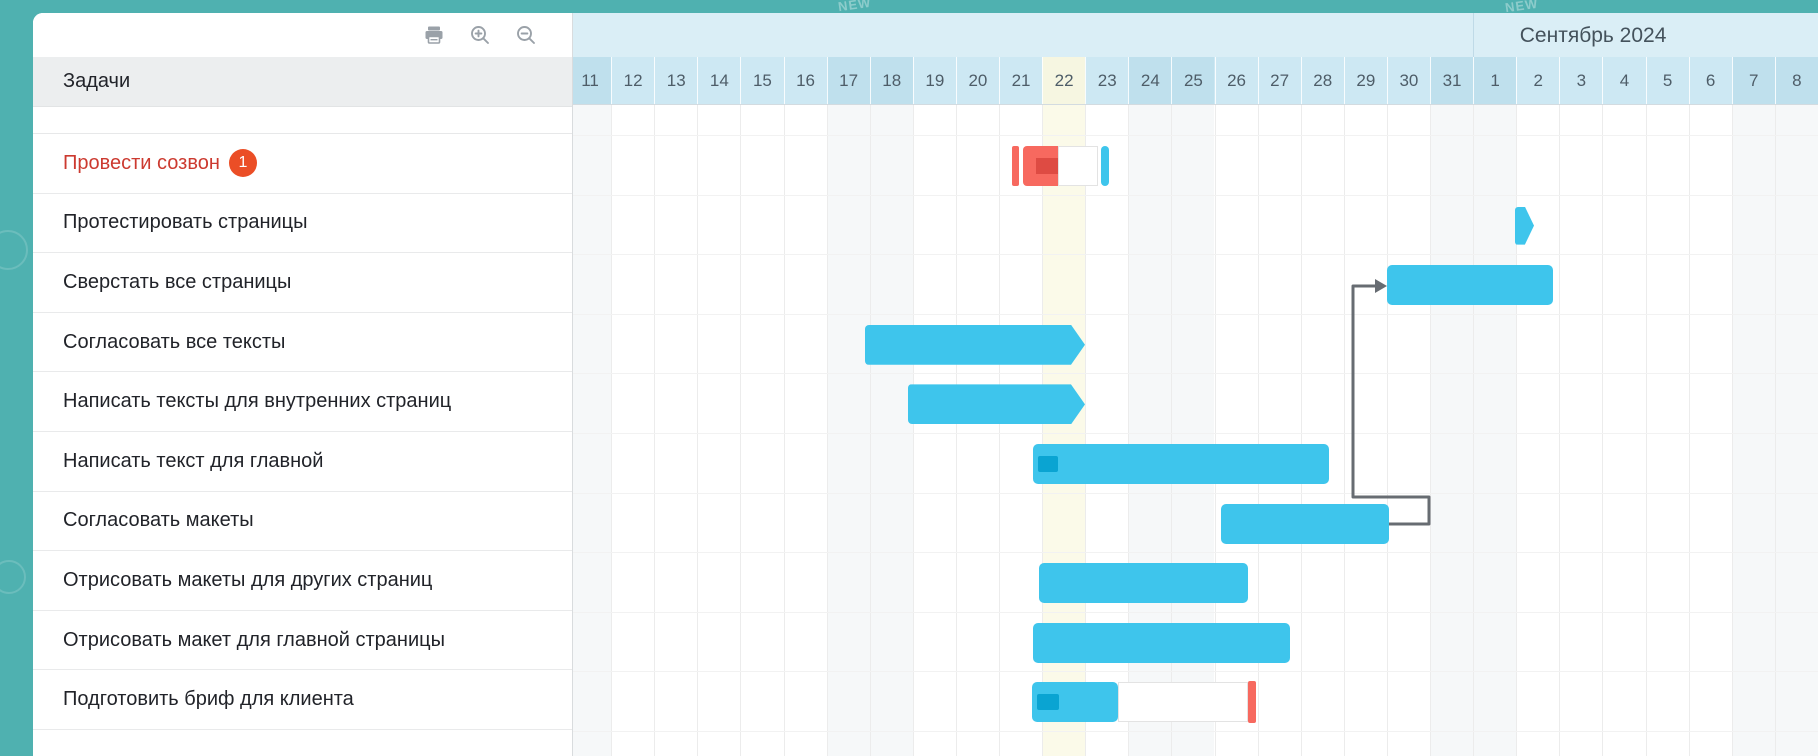 Image resolution: width=1818 pixels, height=756 pixels. I want to click on day-cell-16: 16, so click(805, 80).